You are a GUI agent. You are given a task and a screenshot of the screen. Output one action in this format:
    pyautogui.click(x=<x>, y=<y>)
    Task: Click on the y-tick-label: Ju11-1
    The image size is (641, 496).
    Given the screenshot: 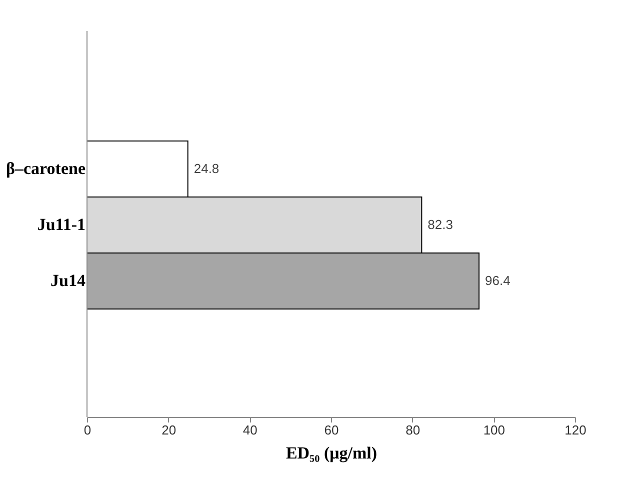 What is the action you would take?
    pyautogui.click(x=61, y=224)
    